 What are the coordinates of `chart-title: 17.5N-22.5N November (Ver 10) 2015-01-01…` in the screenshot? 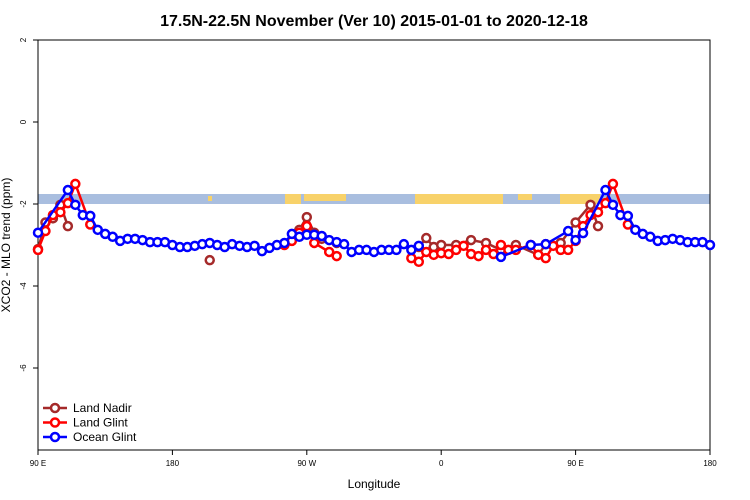 It's located at (374, 21).